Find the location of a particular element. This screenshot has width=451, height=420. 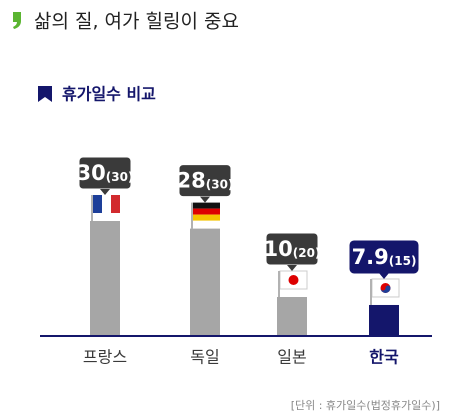

value-label: 30(30) is located at coordinates (105, 173).